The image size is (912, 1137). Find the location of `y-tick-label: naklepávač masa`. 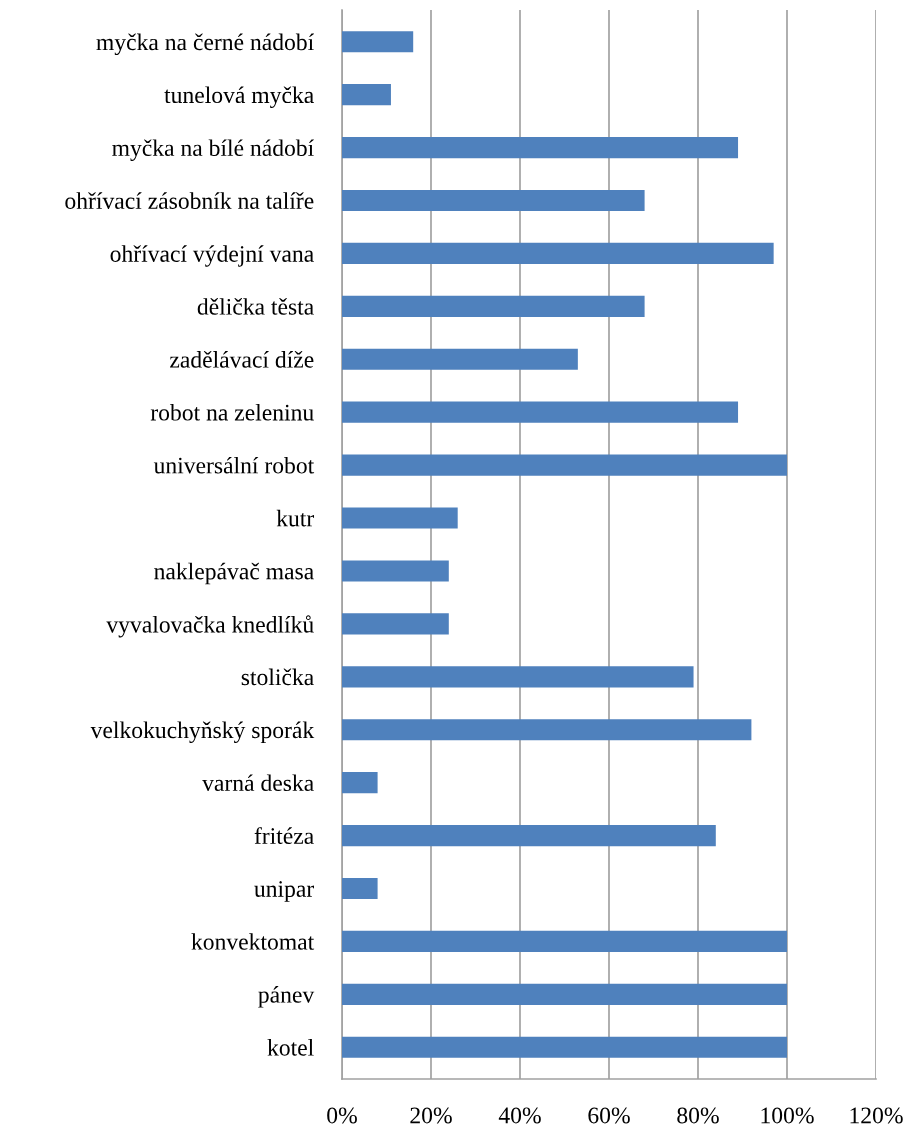

y-tick-label: naklepávač masa is located at coordinates (234, 573).